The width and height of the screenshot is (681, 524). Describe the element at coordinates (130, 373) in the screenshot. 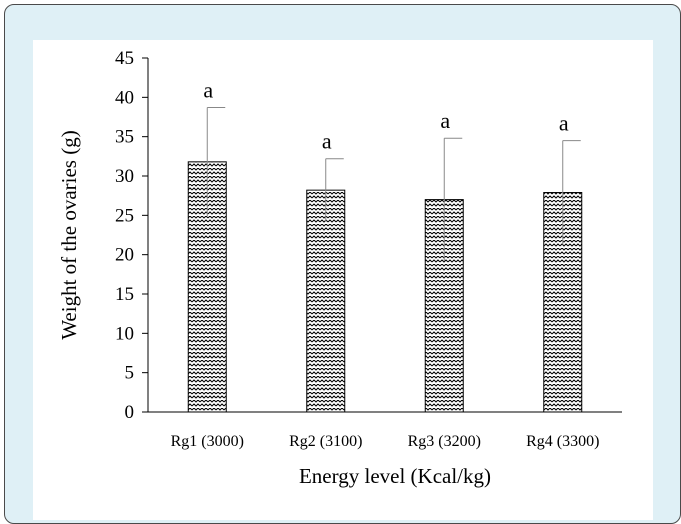

I see `y-tick-label: 5` at that location.